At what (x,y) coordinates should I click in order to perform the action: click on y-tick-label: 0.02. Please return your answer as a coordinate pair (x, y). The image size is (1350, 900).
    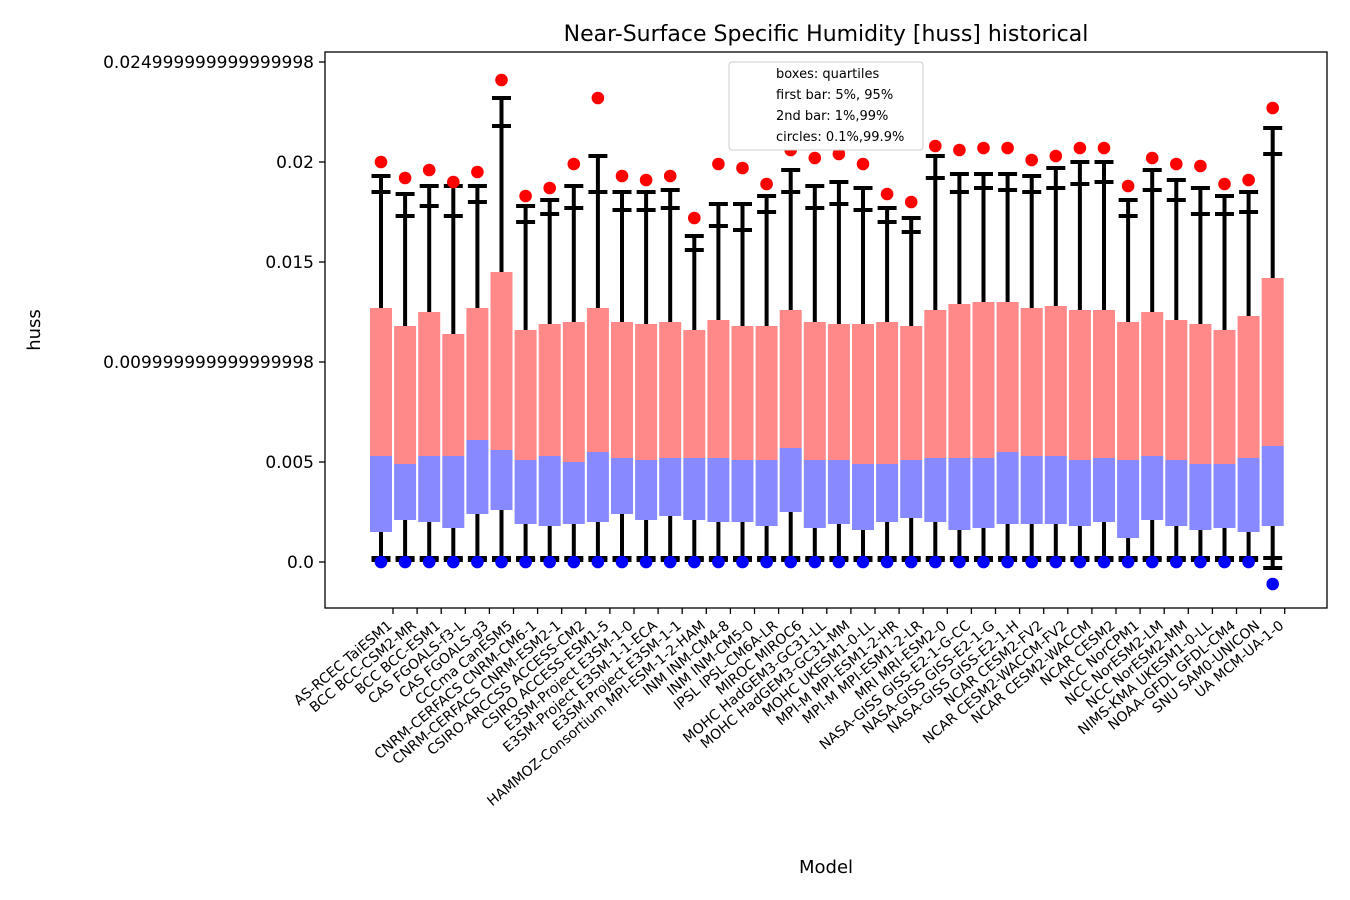
    Looking at the image, I should click on (295, 163).